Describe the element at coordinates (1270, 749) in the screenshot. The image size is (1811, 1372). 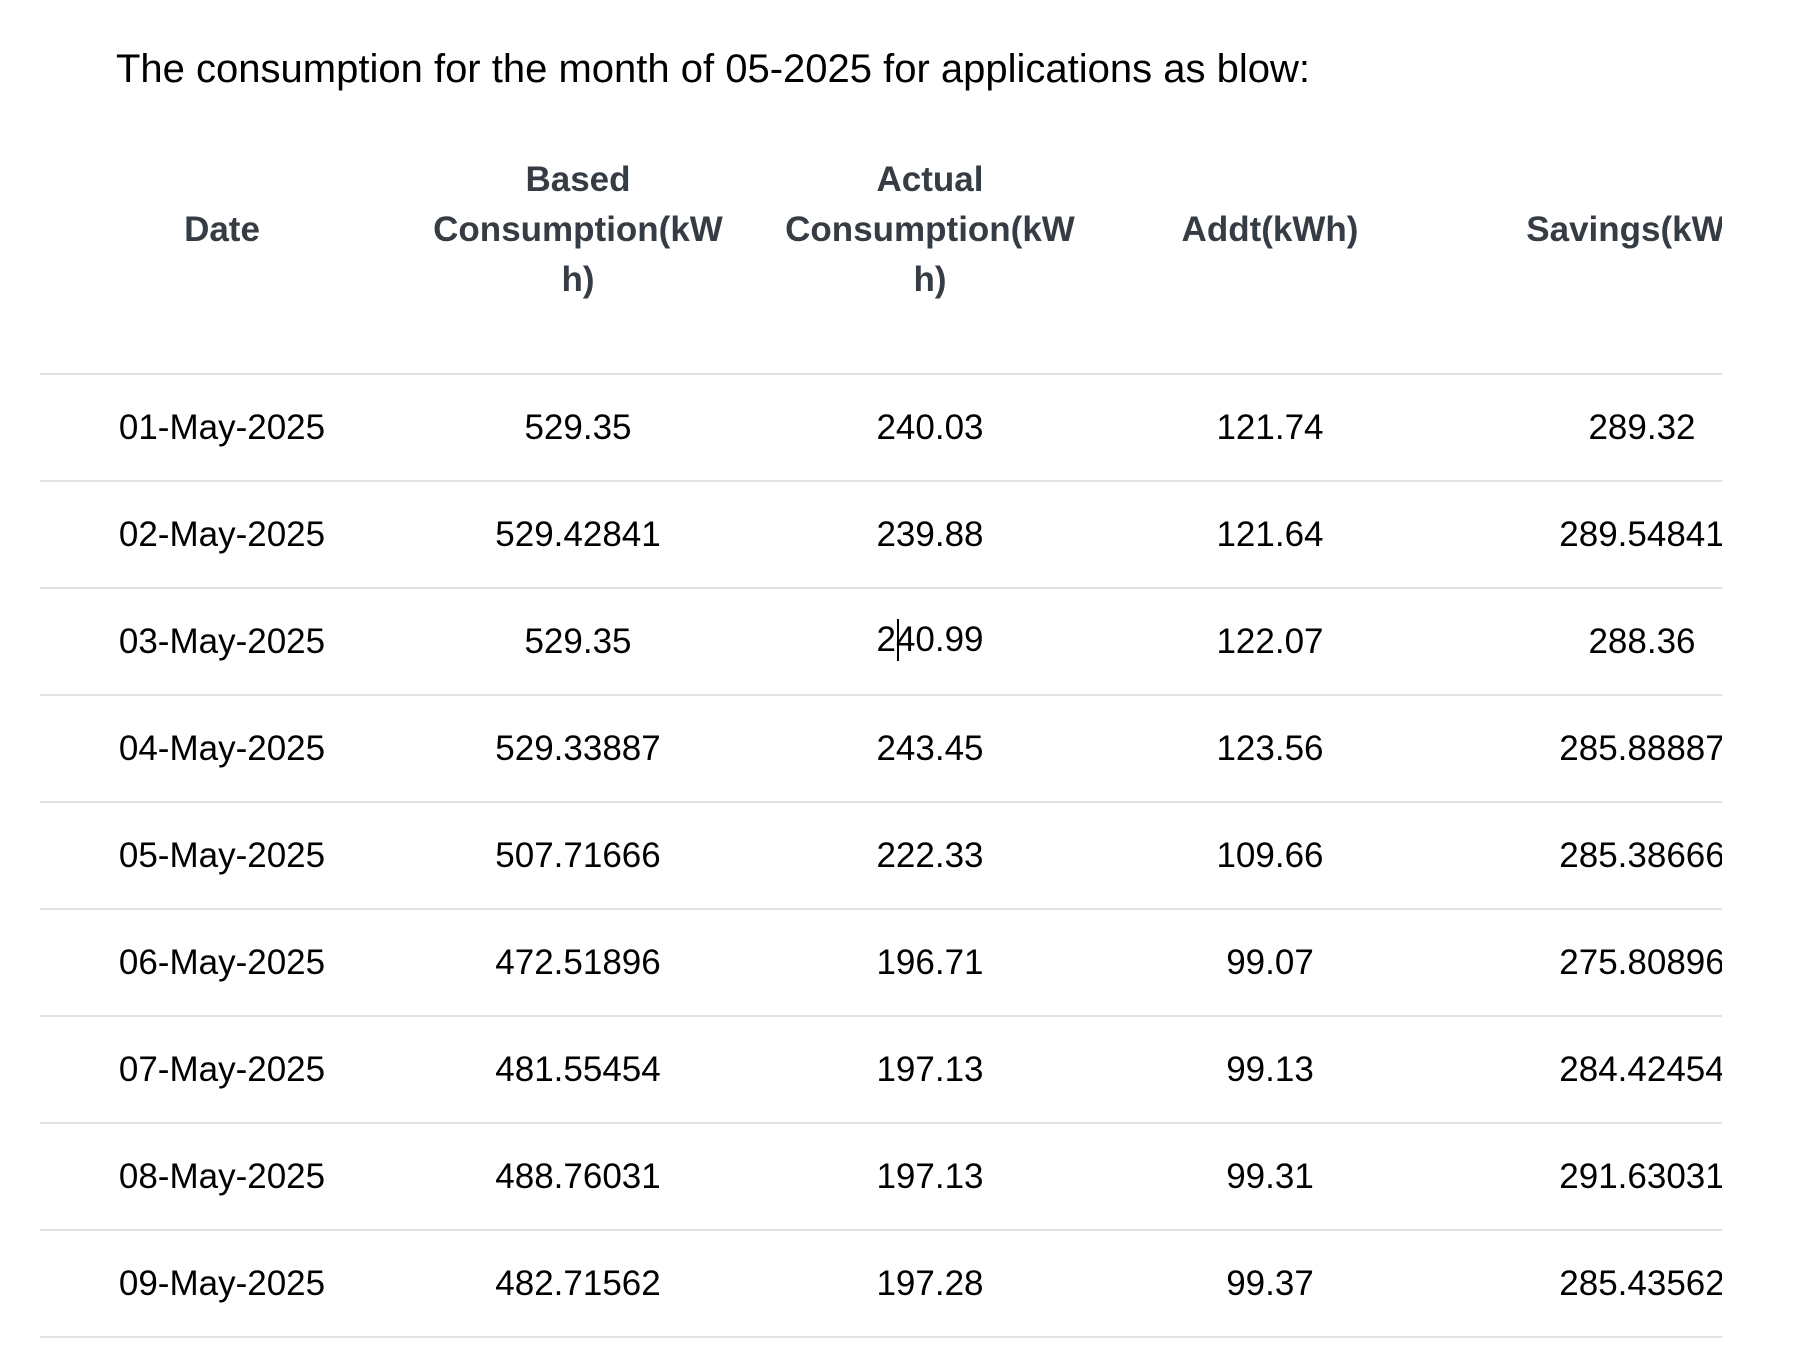
I see `cell-addt: 123.56` at that location.